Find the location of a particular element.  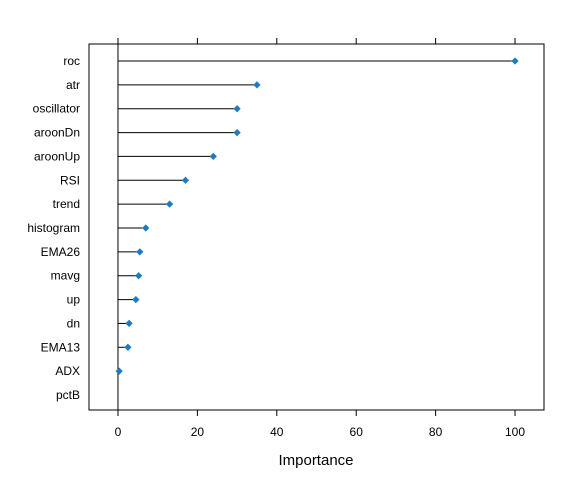

y-tick-label: atr is located at coordinates (73, 85).